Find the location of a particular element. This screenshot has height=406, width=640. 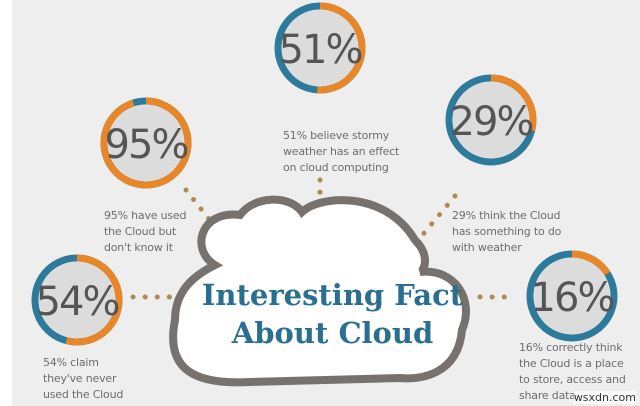

donut-label: 16% is located at coordinates (572, 298).